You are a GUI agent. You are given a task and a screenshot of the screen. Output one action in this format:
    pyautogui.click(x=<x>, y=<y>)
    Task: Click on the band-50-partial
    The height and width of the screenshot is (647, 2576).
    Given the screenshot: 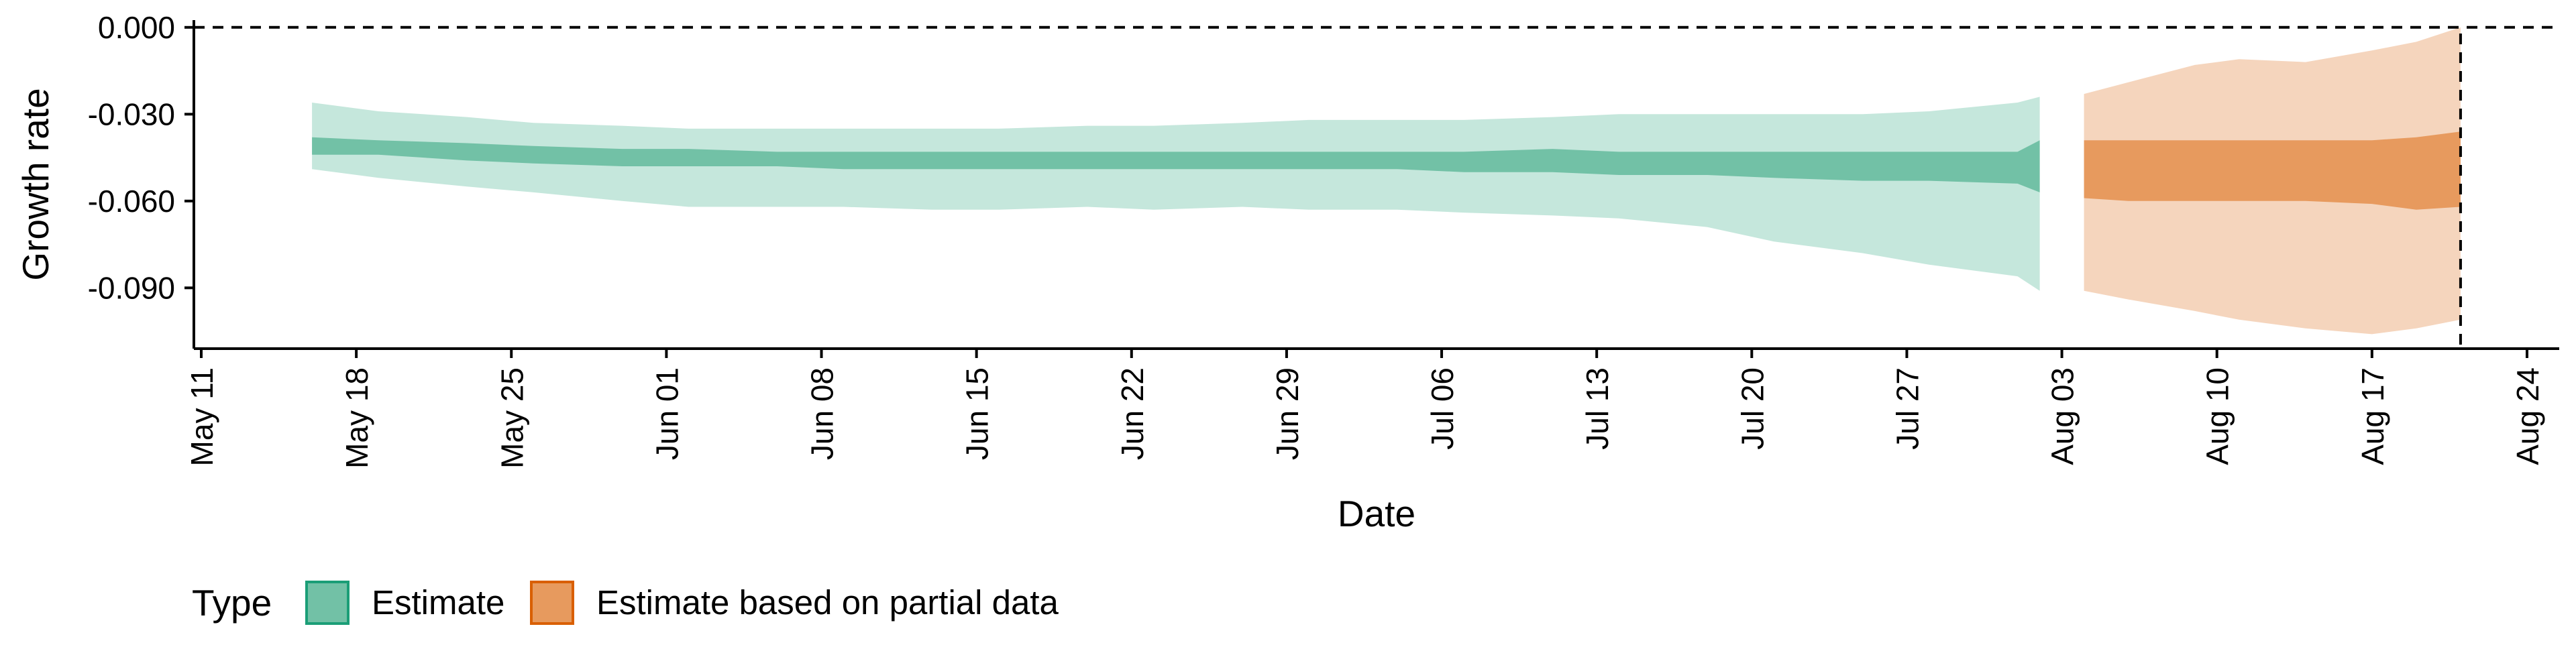 What is the action you would take?
    pyautogui.click(x=2272, y=170)
    